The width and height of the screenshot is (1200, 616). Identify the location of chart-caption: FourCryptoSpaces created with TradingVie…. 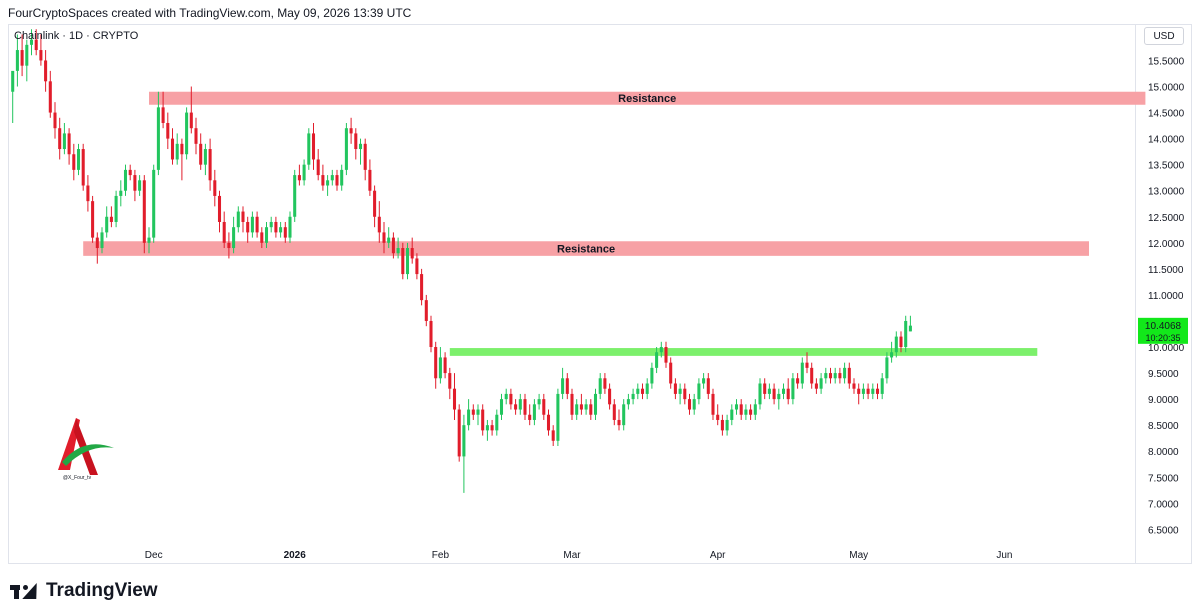
(210, 13).